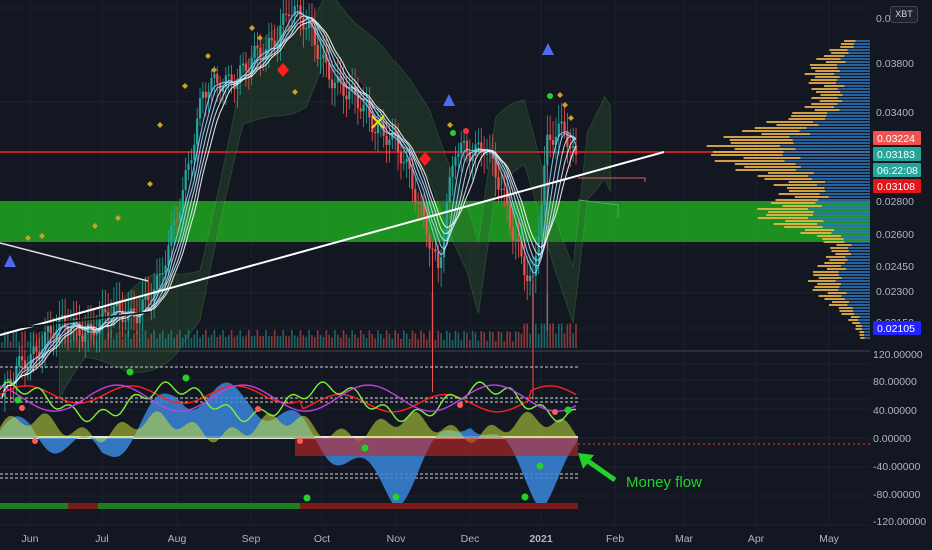 This screenshot has height=550, width=932. Describe the element at coordinates (904, 14) in the screenshot. I see `symbol-button: XBT` at that location.